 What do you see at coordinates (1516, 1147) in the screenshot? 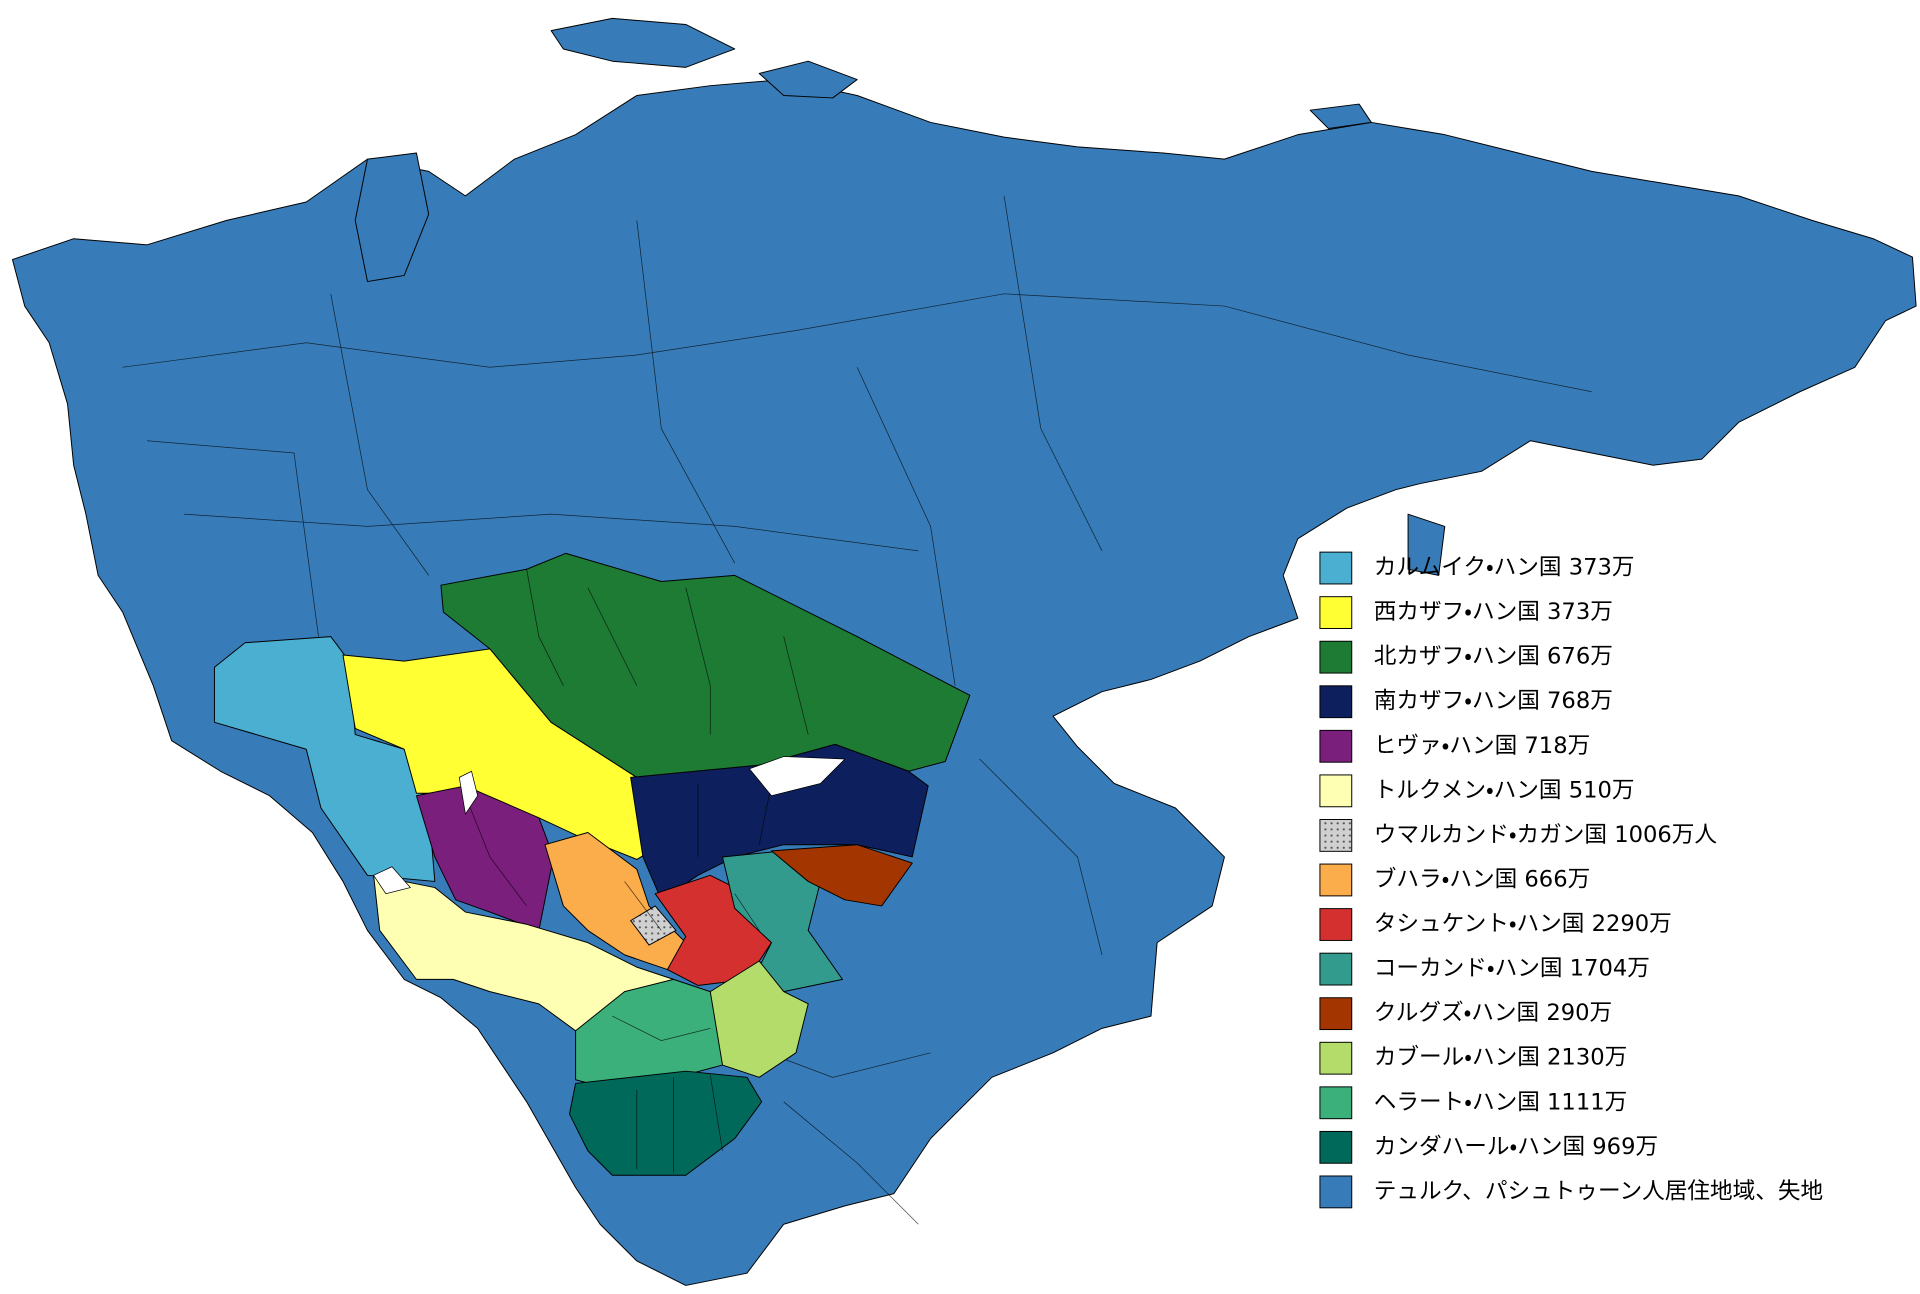
I see `legend-label: カンダハール・ハン国 969万` at bounding box center [1516, 1147].